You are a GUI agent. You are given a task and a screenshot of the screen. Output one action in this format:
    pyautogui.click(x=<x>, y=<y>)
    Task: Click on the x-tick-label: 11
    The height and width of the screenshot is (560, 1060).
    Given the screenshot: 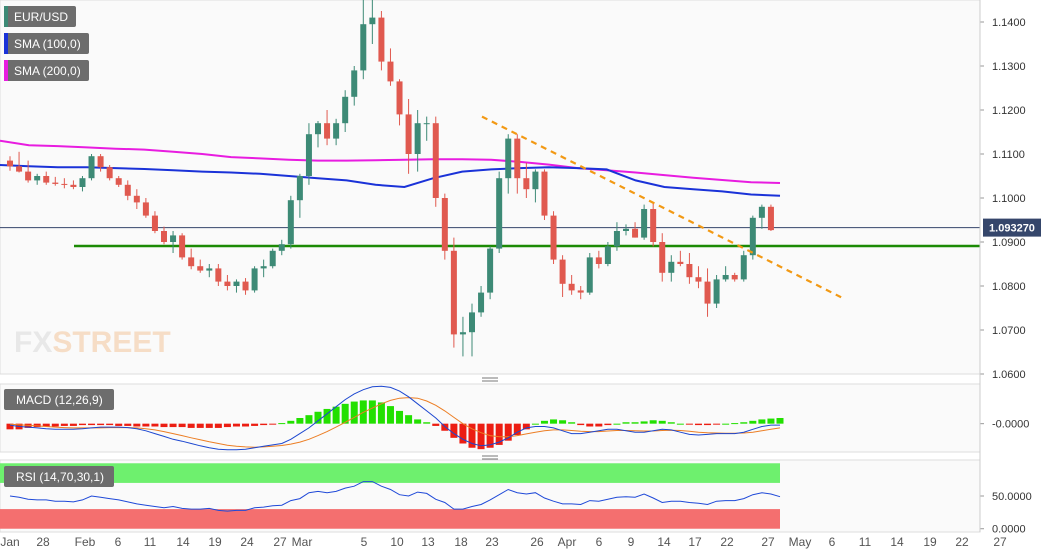 What is the action you would take?
    pyautogui.click(x=865, y=542)
    